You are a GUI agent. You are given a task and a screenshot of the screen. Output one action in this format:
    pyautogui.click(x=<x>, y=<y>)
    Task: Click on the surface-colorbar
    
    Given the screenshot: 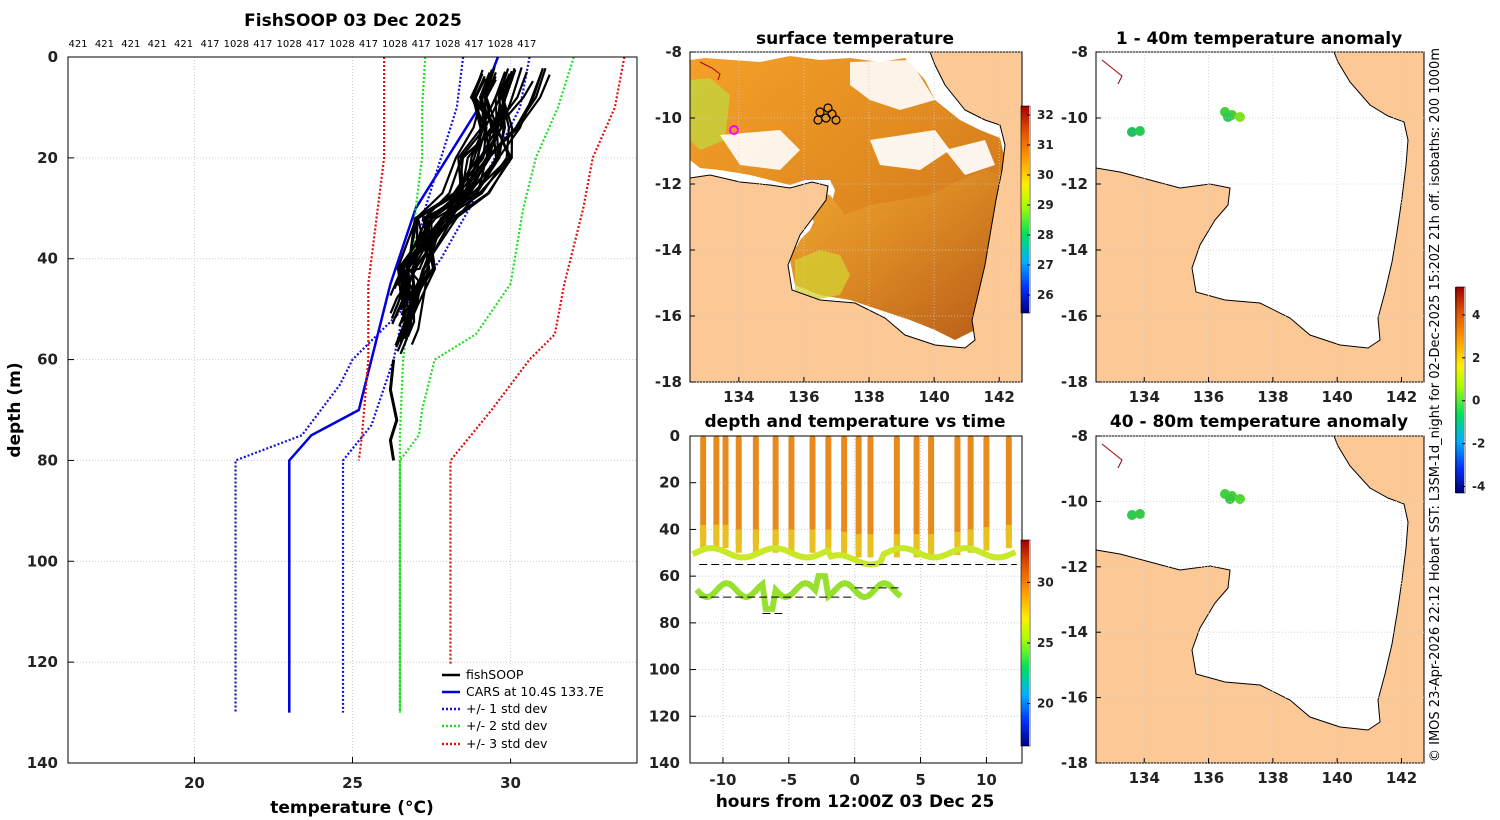 What is the action you would take?
    pyautogui.click(x=1025, y=209)
    